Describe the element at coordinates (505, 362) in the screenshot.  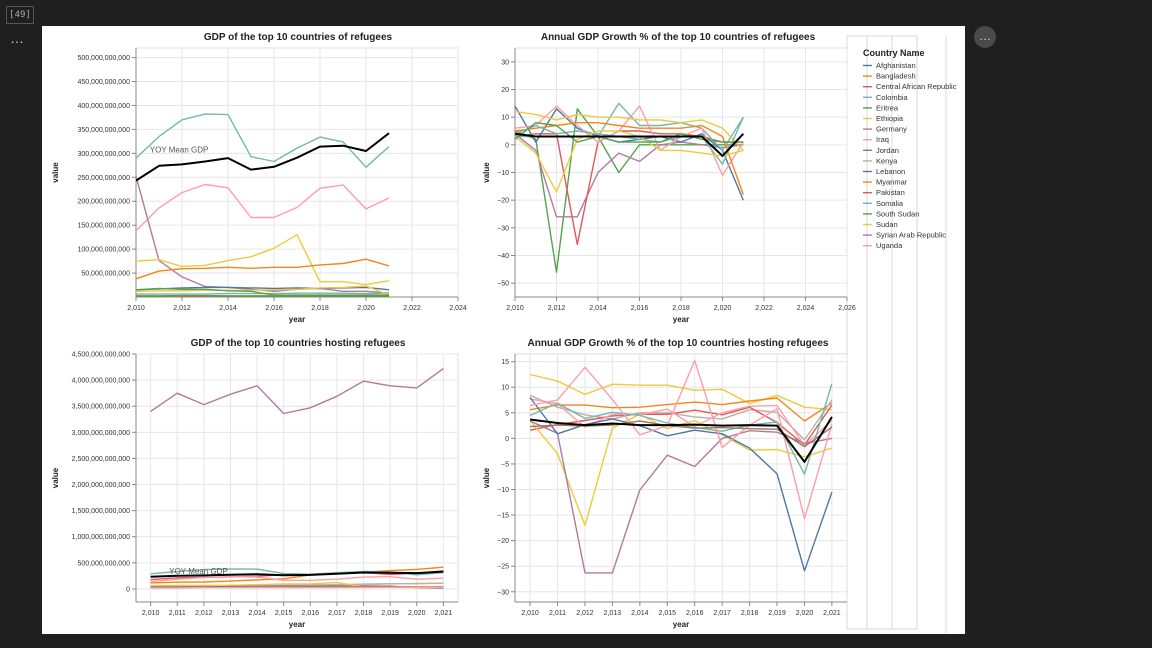
I see `y-tick-label: 15` at that location.